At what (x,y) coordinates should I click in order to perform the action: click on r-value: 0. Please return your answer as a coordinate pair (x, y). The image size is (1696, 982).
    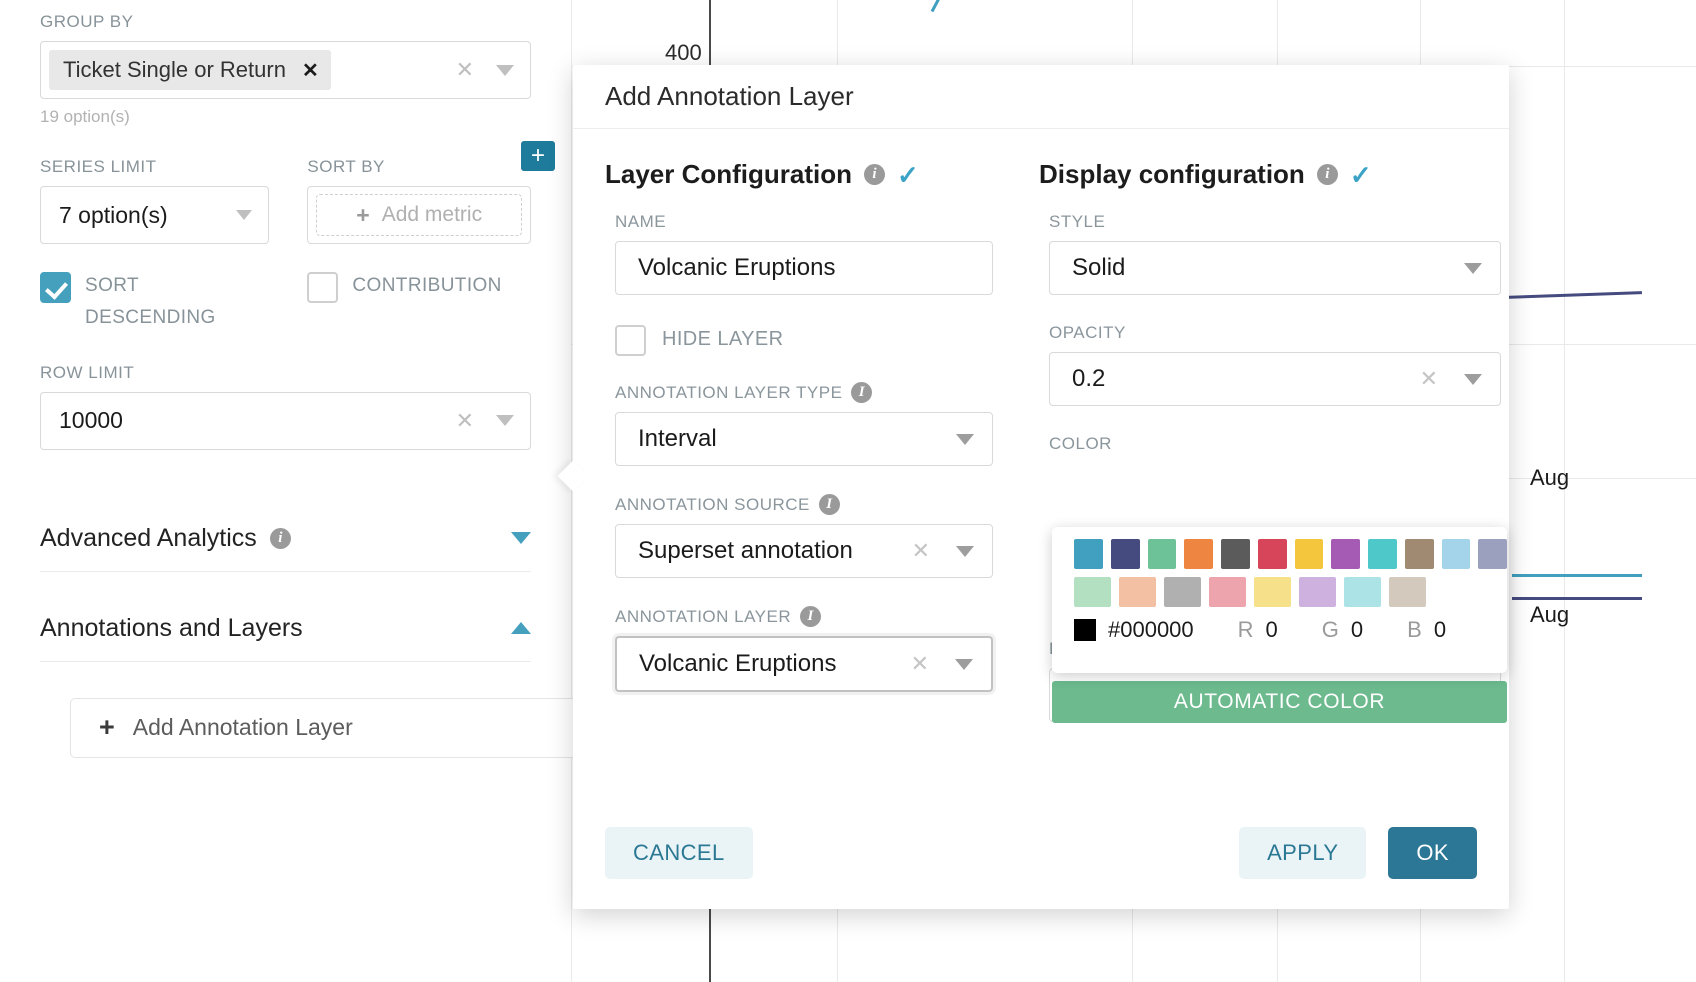
    Looking at the image, I should click on (1271, 629).